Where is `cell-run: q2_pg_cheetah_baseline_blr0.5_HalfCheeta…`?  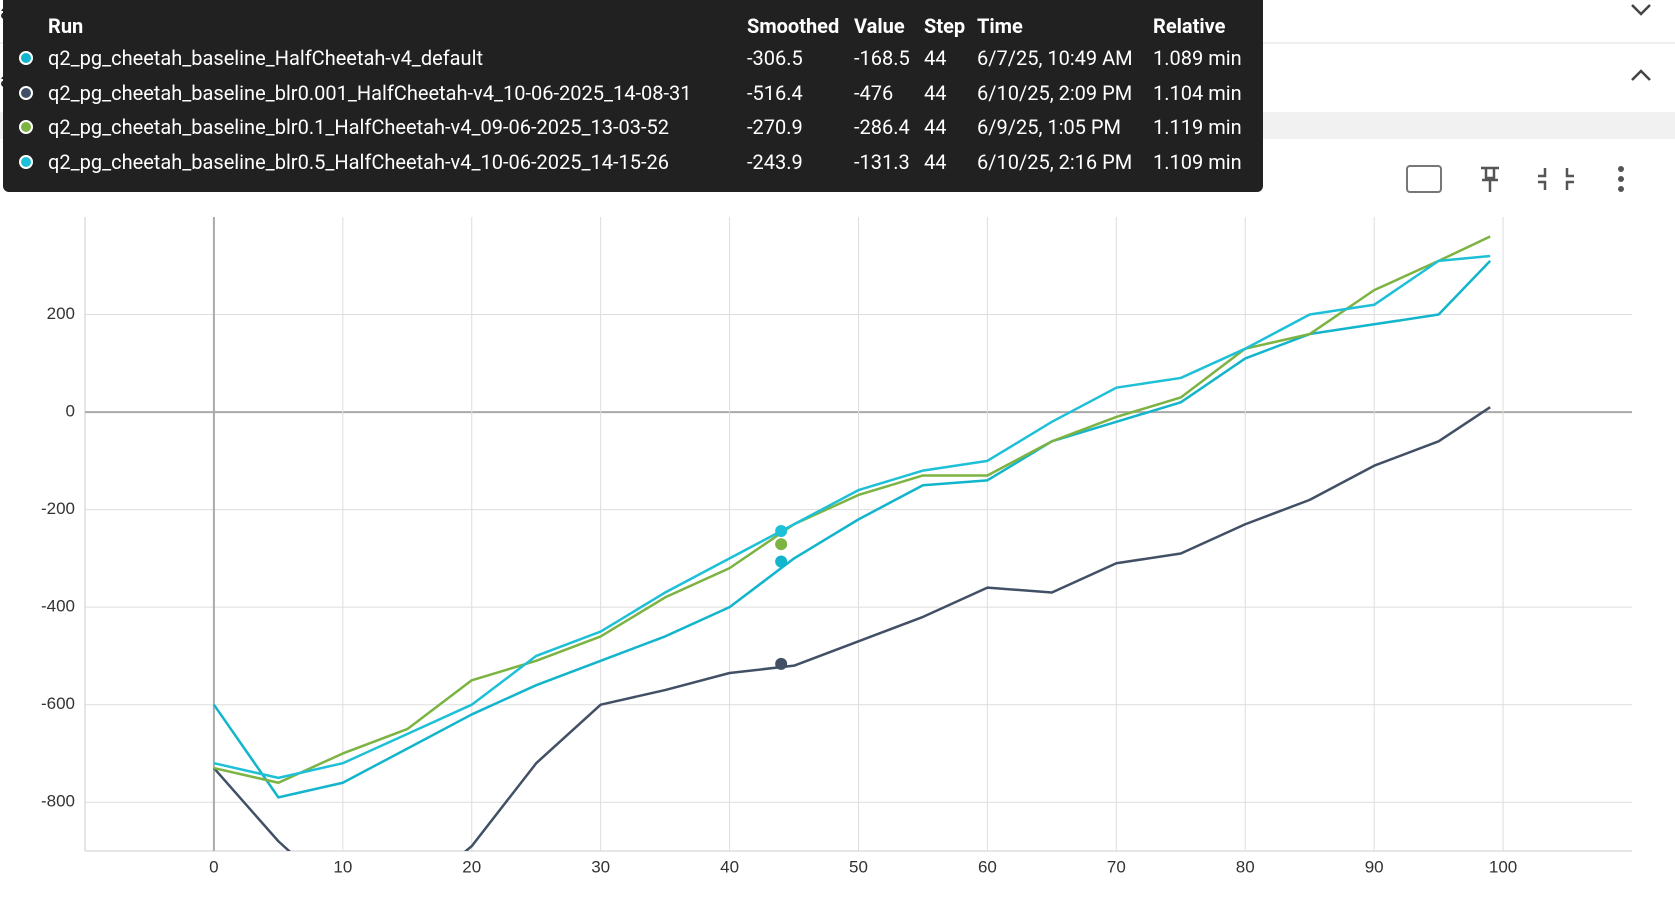 cell-run: q2_pg_cheetah_baseline_blr0.5_HalfCheeta… is located at coordinates (358, 161).